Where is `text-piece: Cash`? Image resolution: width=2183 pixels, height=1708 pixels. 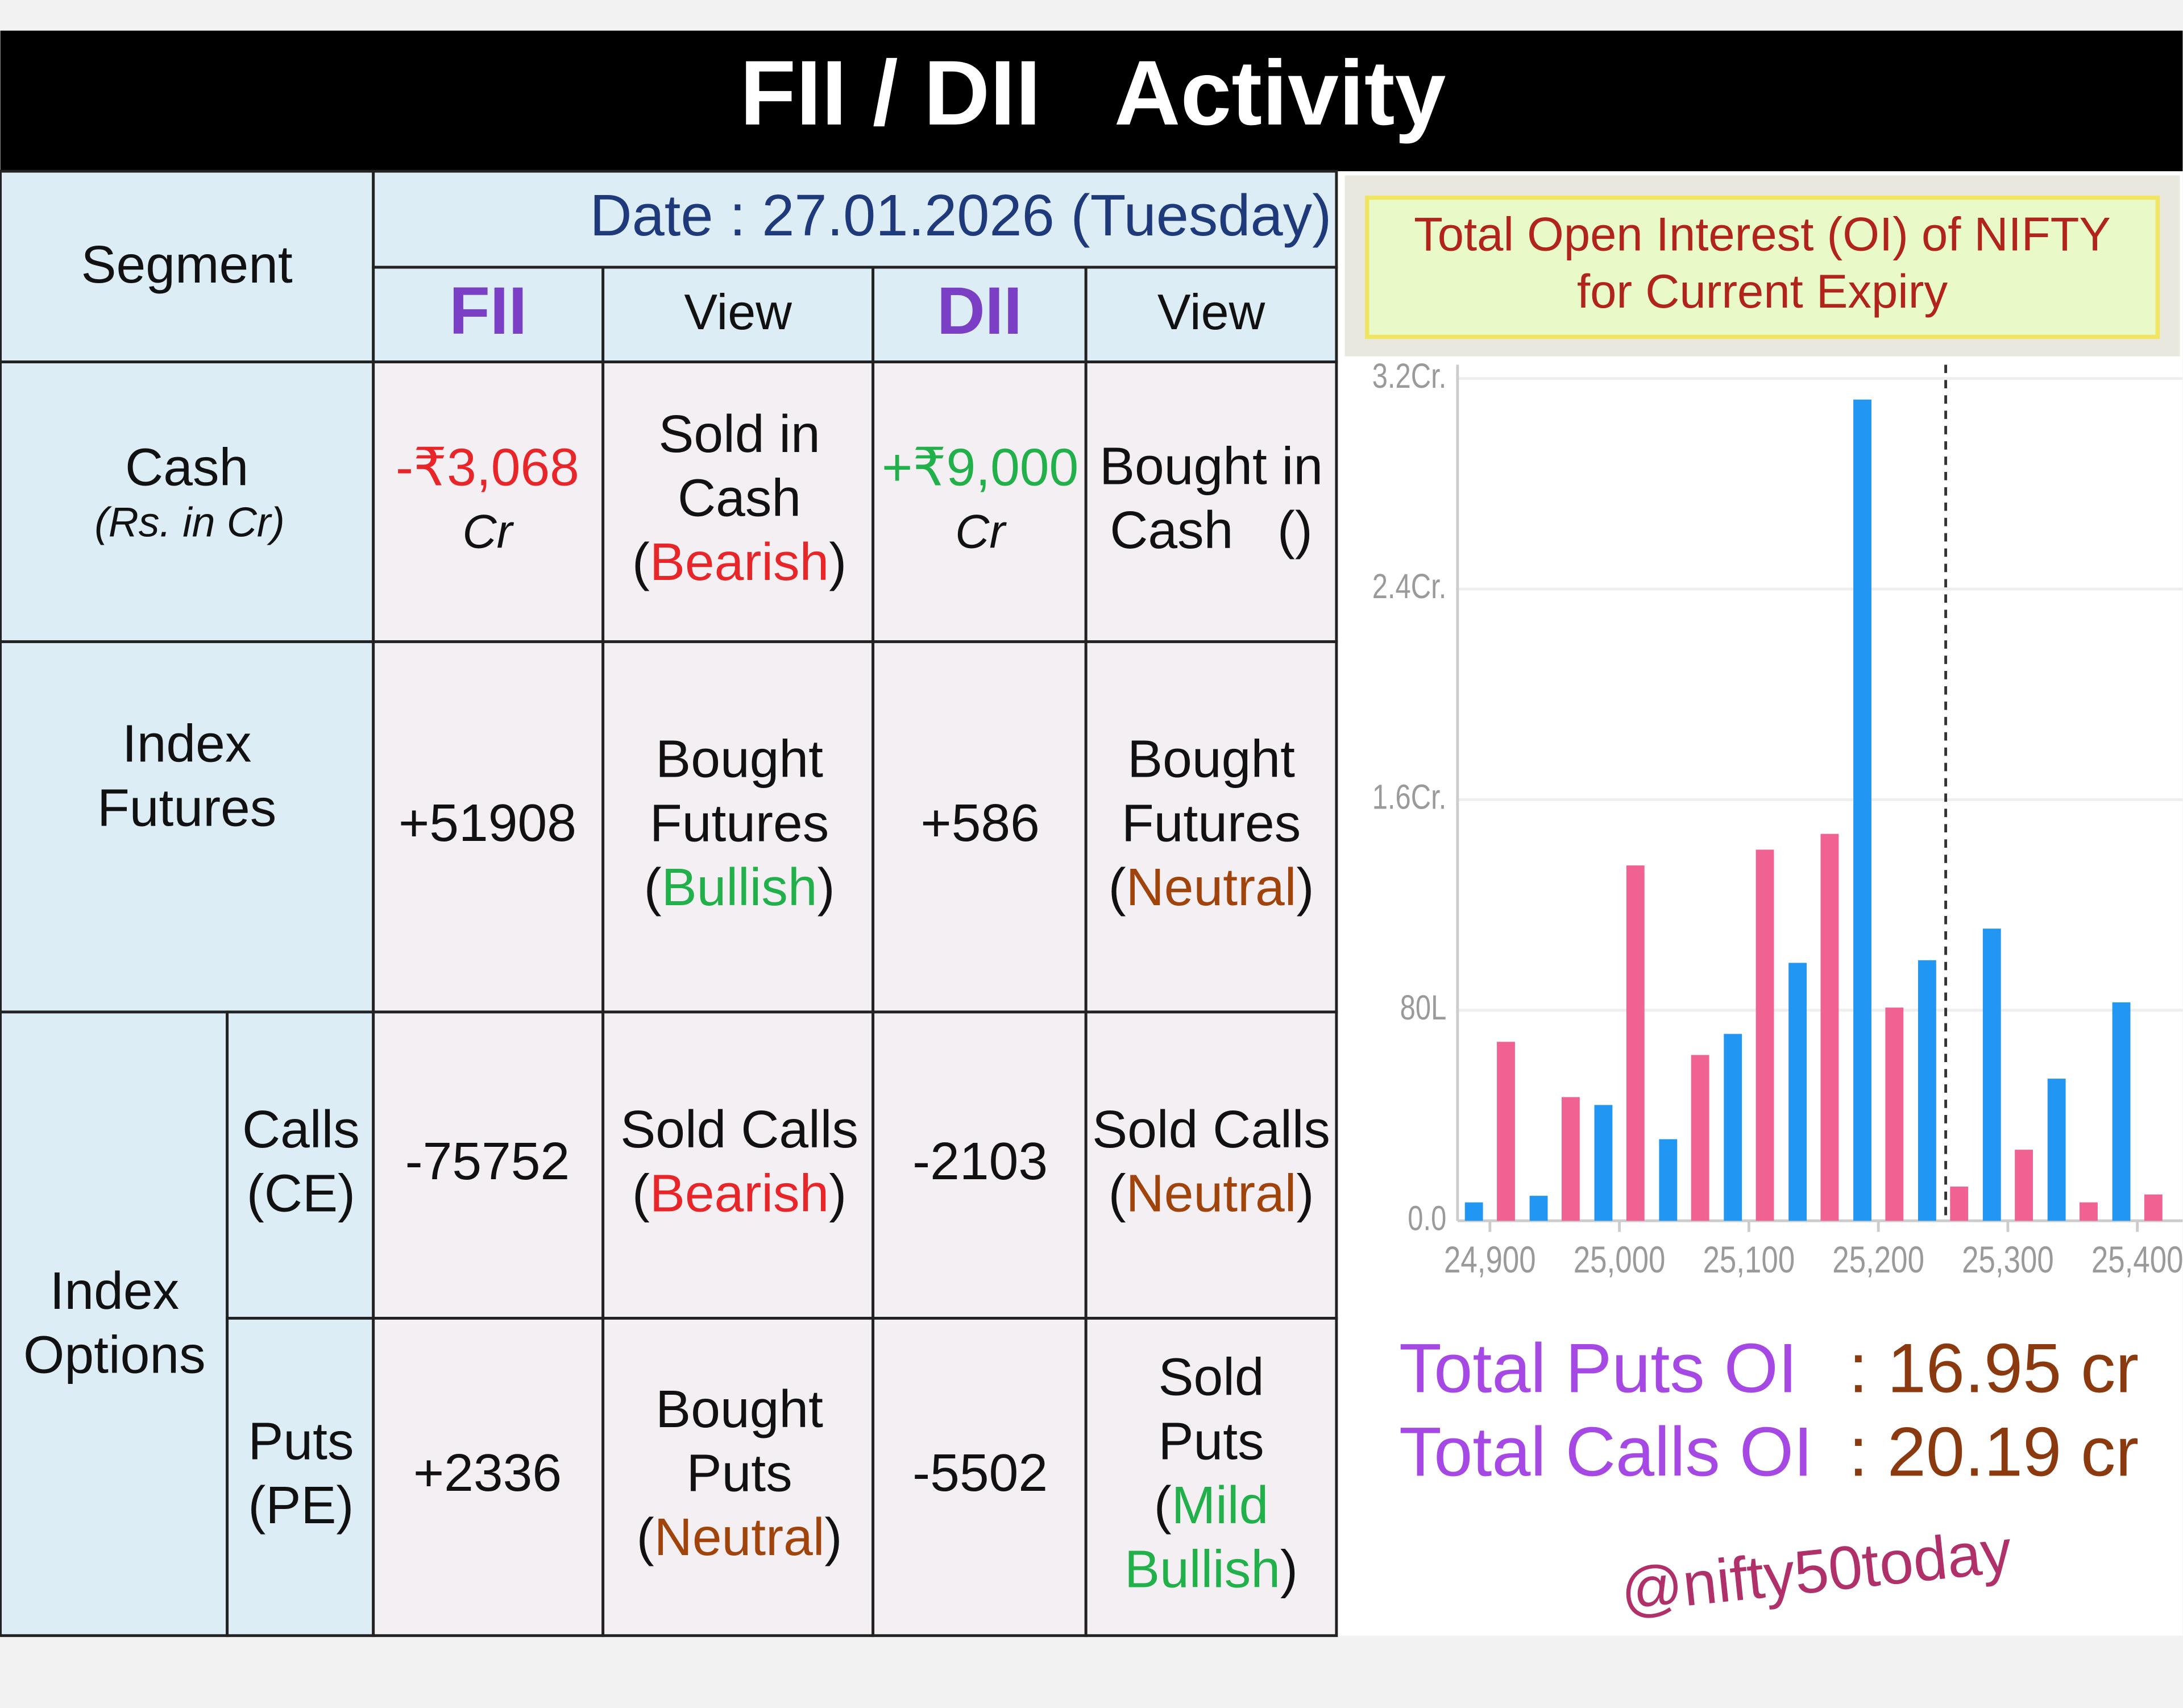
text-piece: Cash is located at coordinates (739, 497).